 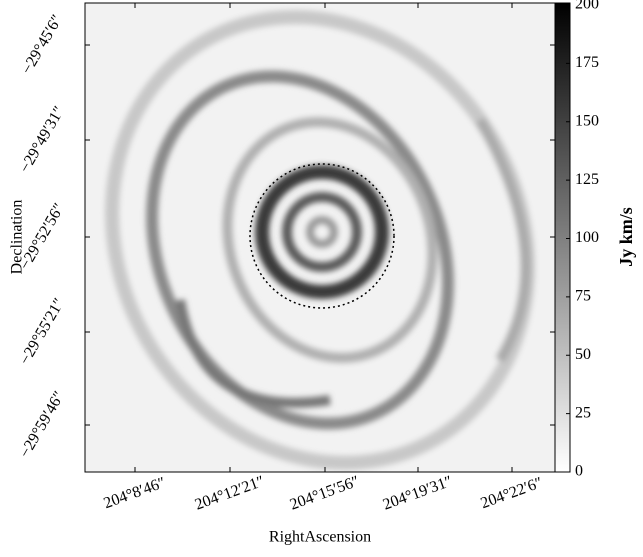 What do you see at coordinates (17, 237) in the screenshot?
I see `y-axis-label: Declination` at bounding box center [17, 237].